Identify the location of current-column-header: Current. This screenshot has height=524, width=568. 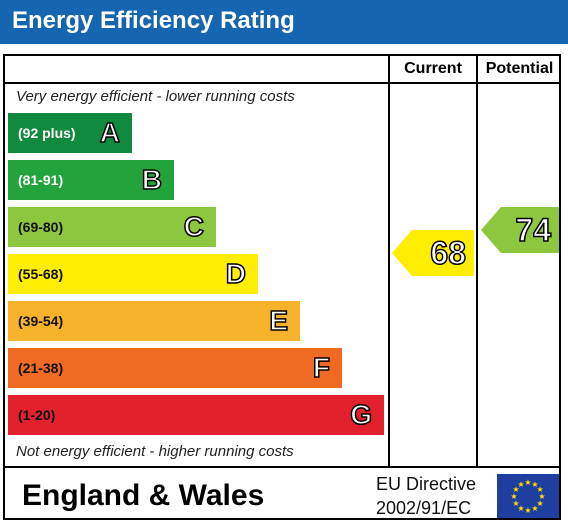
(433, 68).